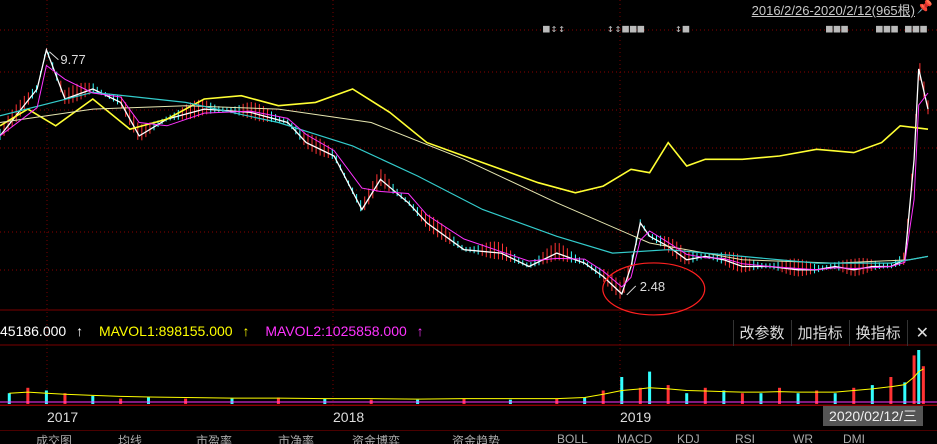 This screenshot has width=937, height=444. Describe the element at coordinates (54, 56) in the screenshot. I see `high-marker-arrow` at that location.